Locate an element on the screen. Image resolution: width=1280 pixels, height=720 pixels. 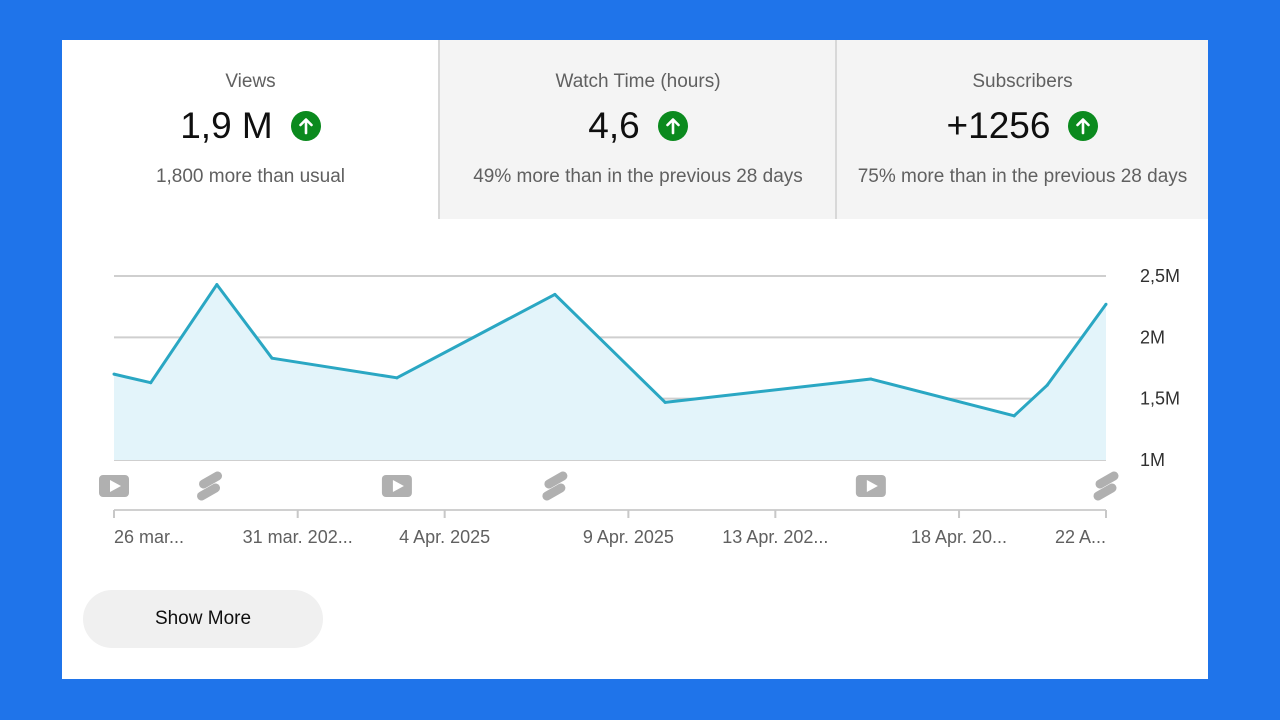
tab-views: Views 1,9 M 1,800 more than usual is located at coordinates (250, 129).